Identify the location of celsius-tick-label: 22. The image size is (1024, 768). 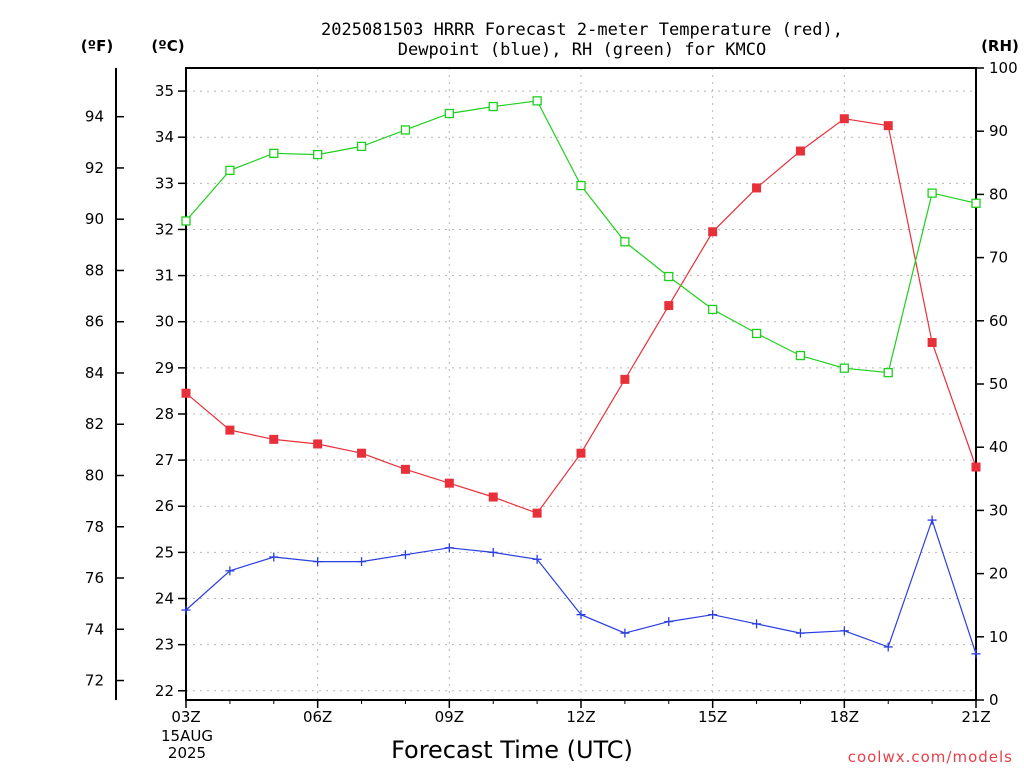
(164, 691).